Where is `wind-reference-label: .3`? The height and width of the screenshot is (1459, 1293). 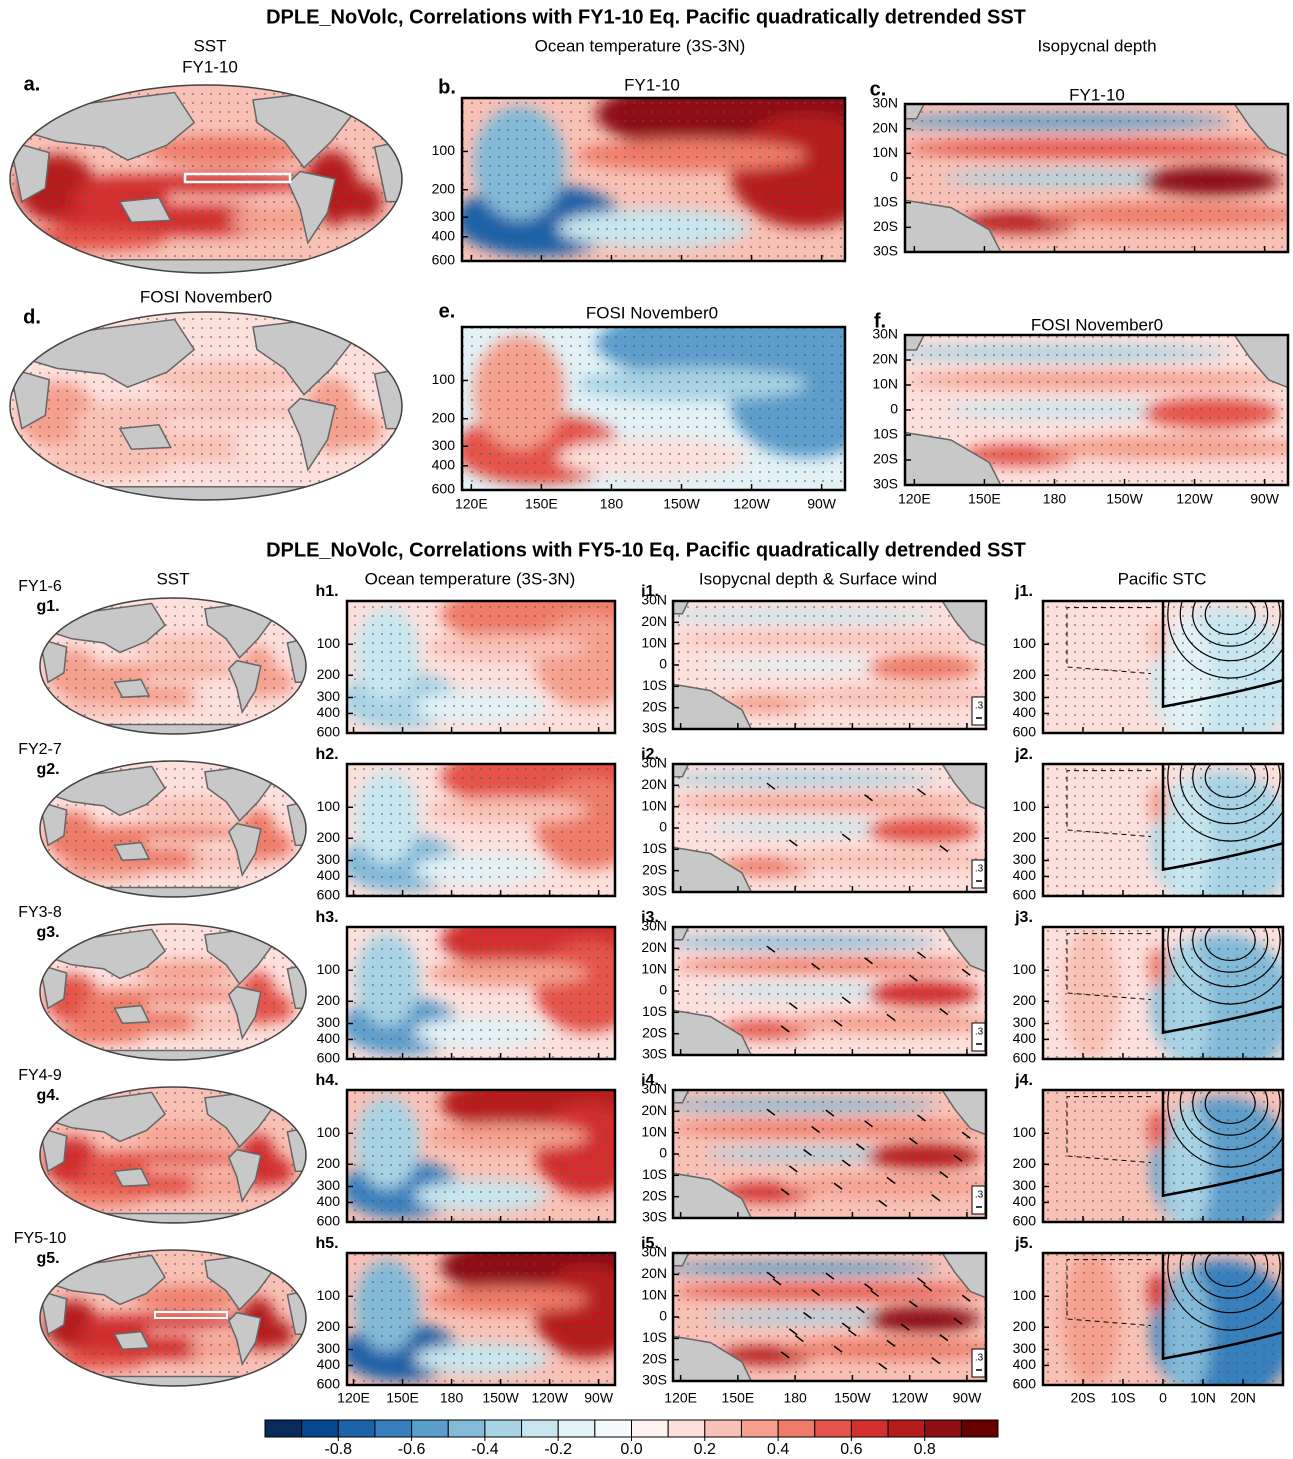
wind-reference-label: .3 is located at coordinates (979, 869).